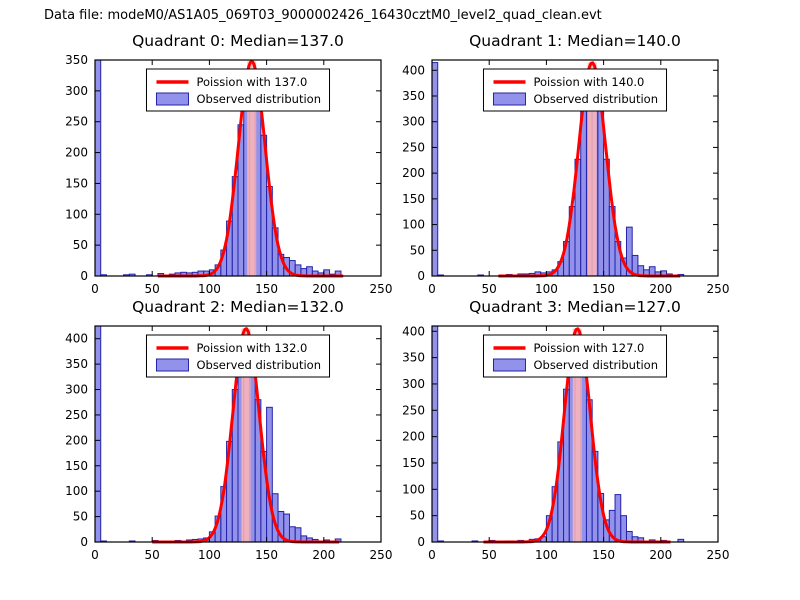  I want to click on subplot-title-quadrant-3: Quadrant 3: Median=127.0, so click(575, 307).